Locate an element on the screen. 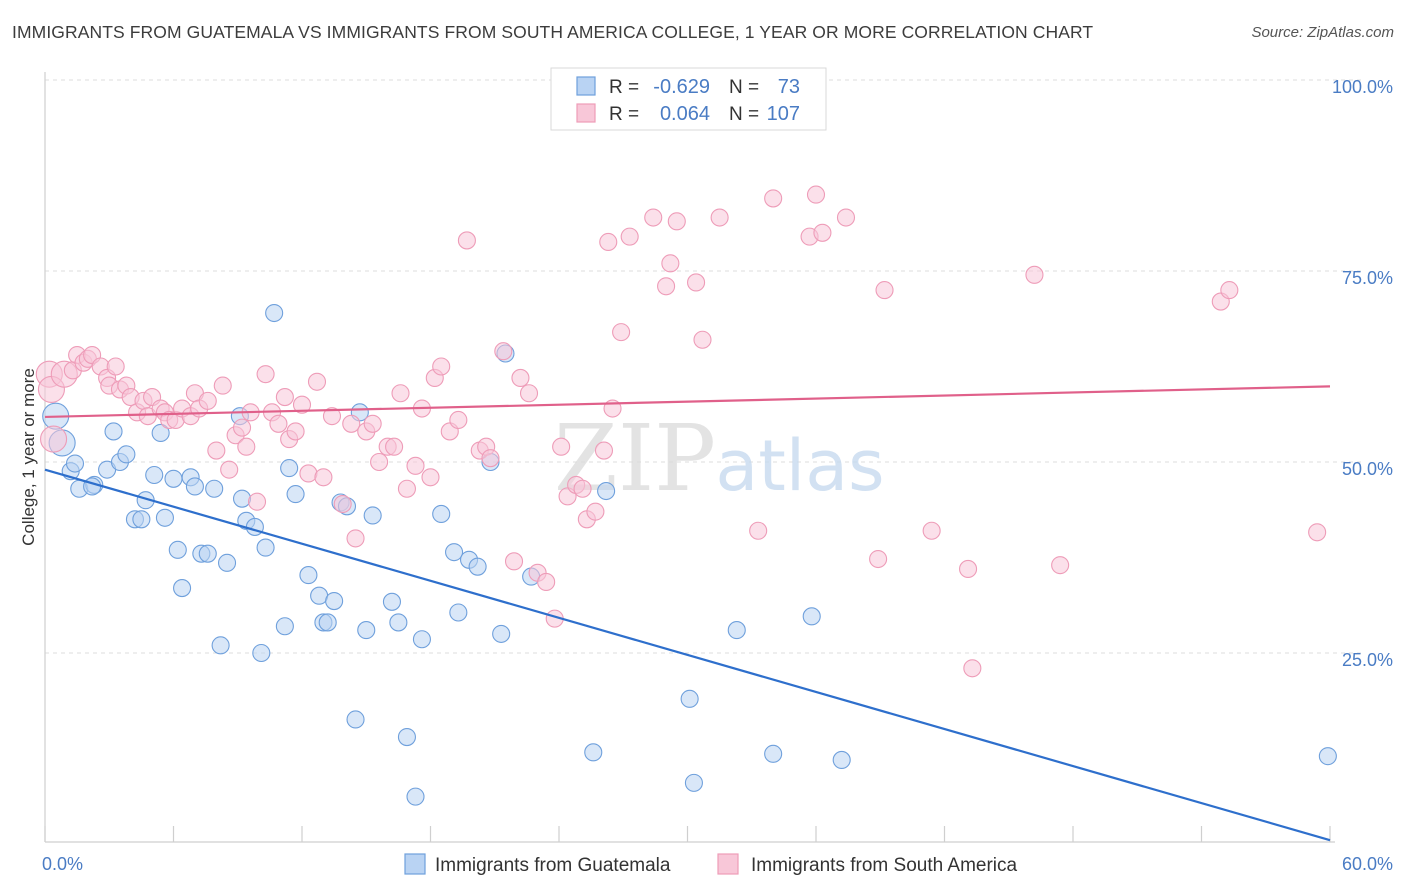 The height and width of the screenshot is (892, 1406). trend-line-south-america is located at coordinates (687, 402).